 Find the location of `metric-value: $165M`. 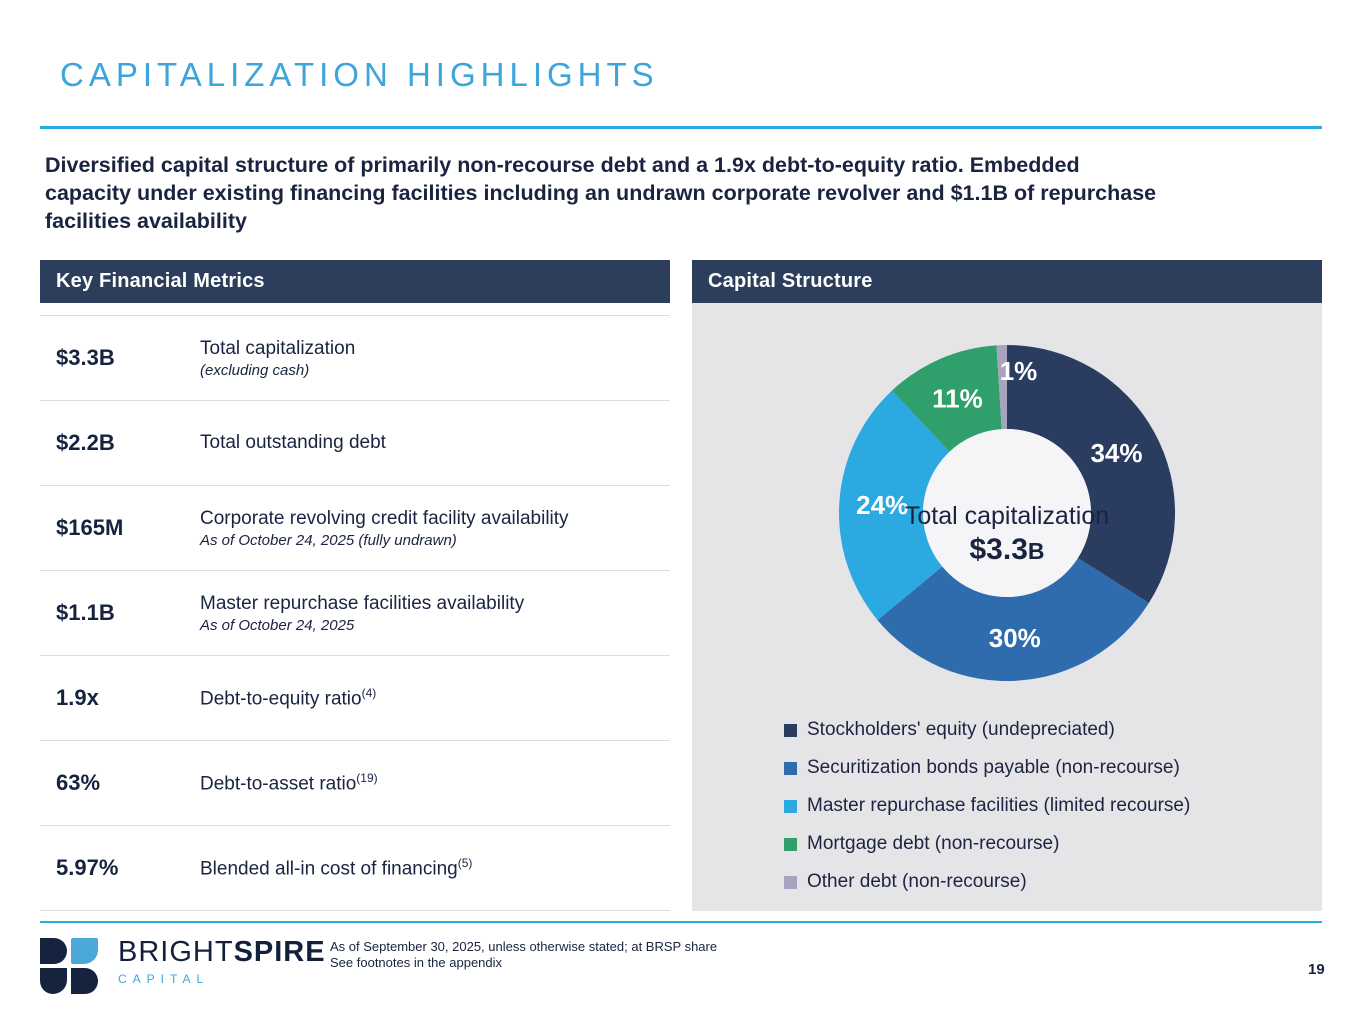

metric-value: $165M is located at coordinates (90, 527).